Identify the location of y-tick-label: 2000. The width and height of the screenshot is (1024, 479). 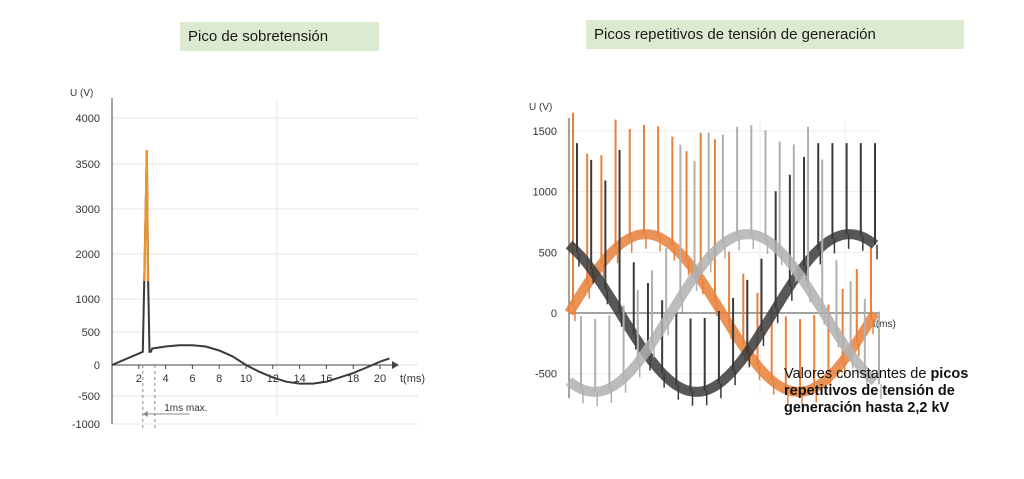
(88, 255).